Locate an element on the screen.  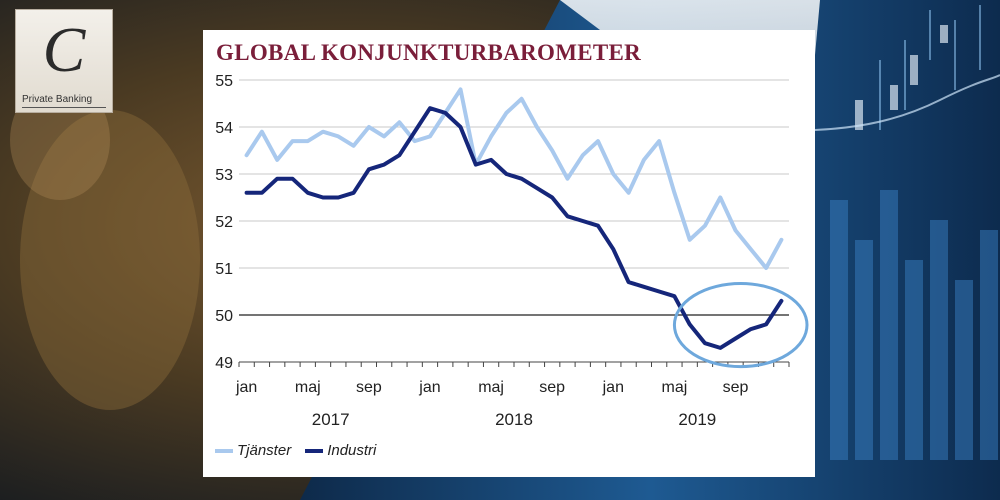
legend-item-industri: Industri is located at coordinates (340, 450).